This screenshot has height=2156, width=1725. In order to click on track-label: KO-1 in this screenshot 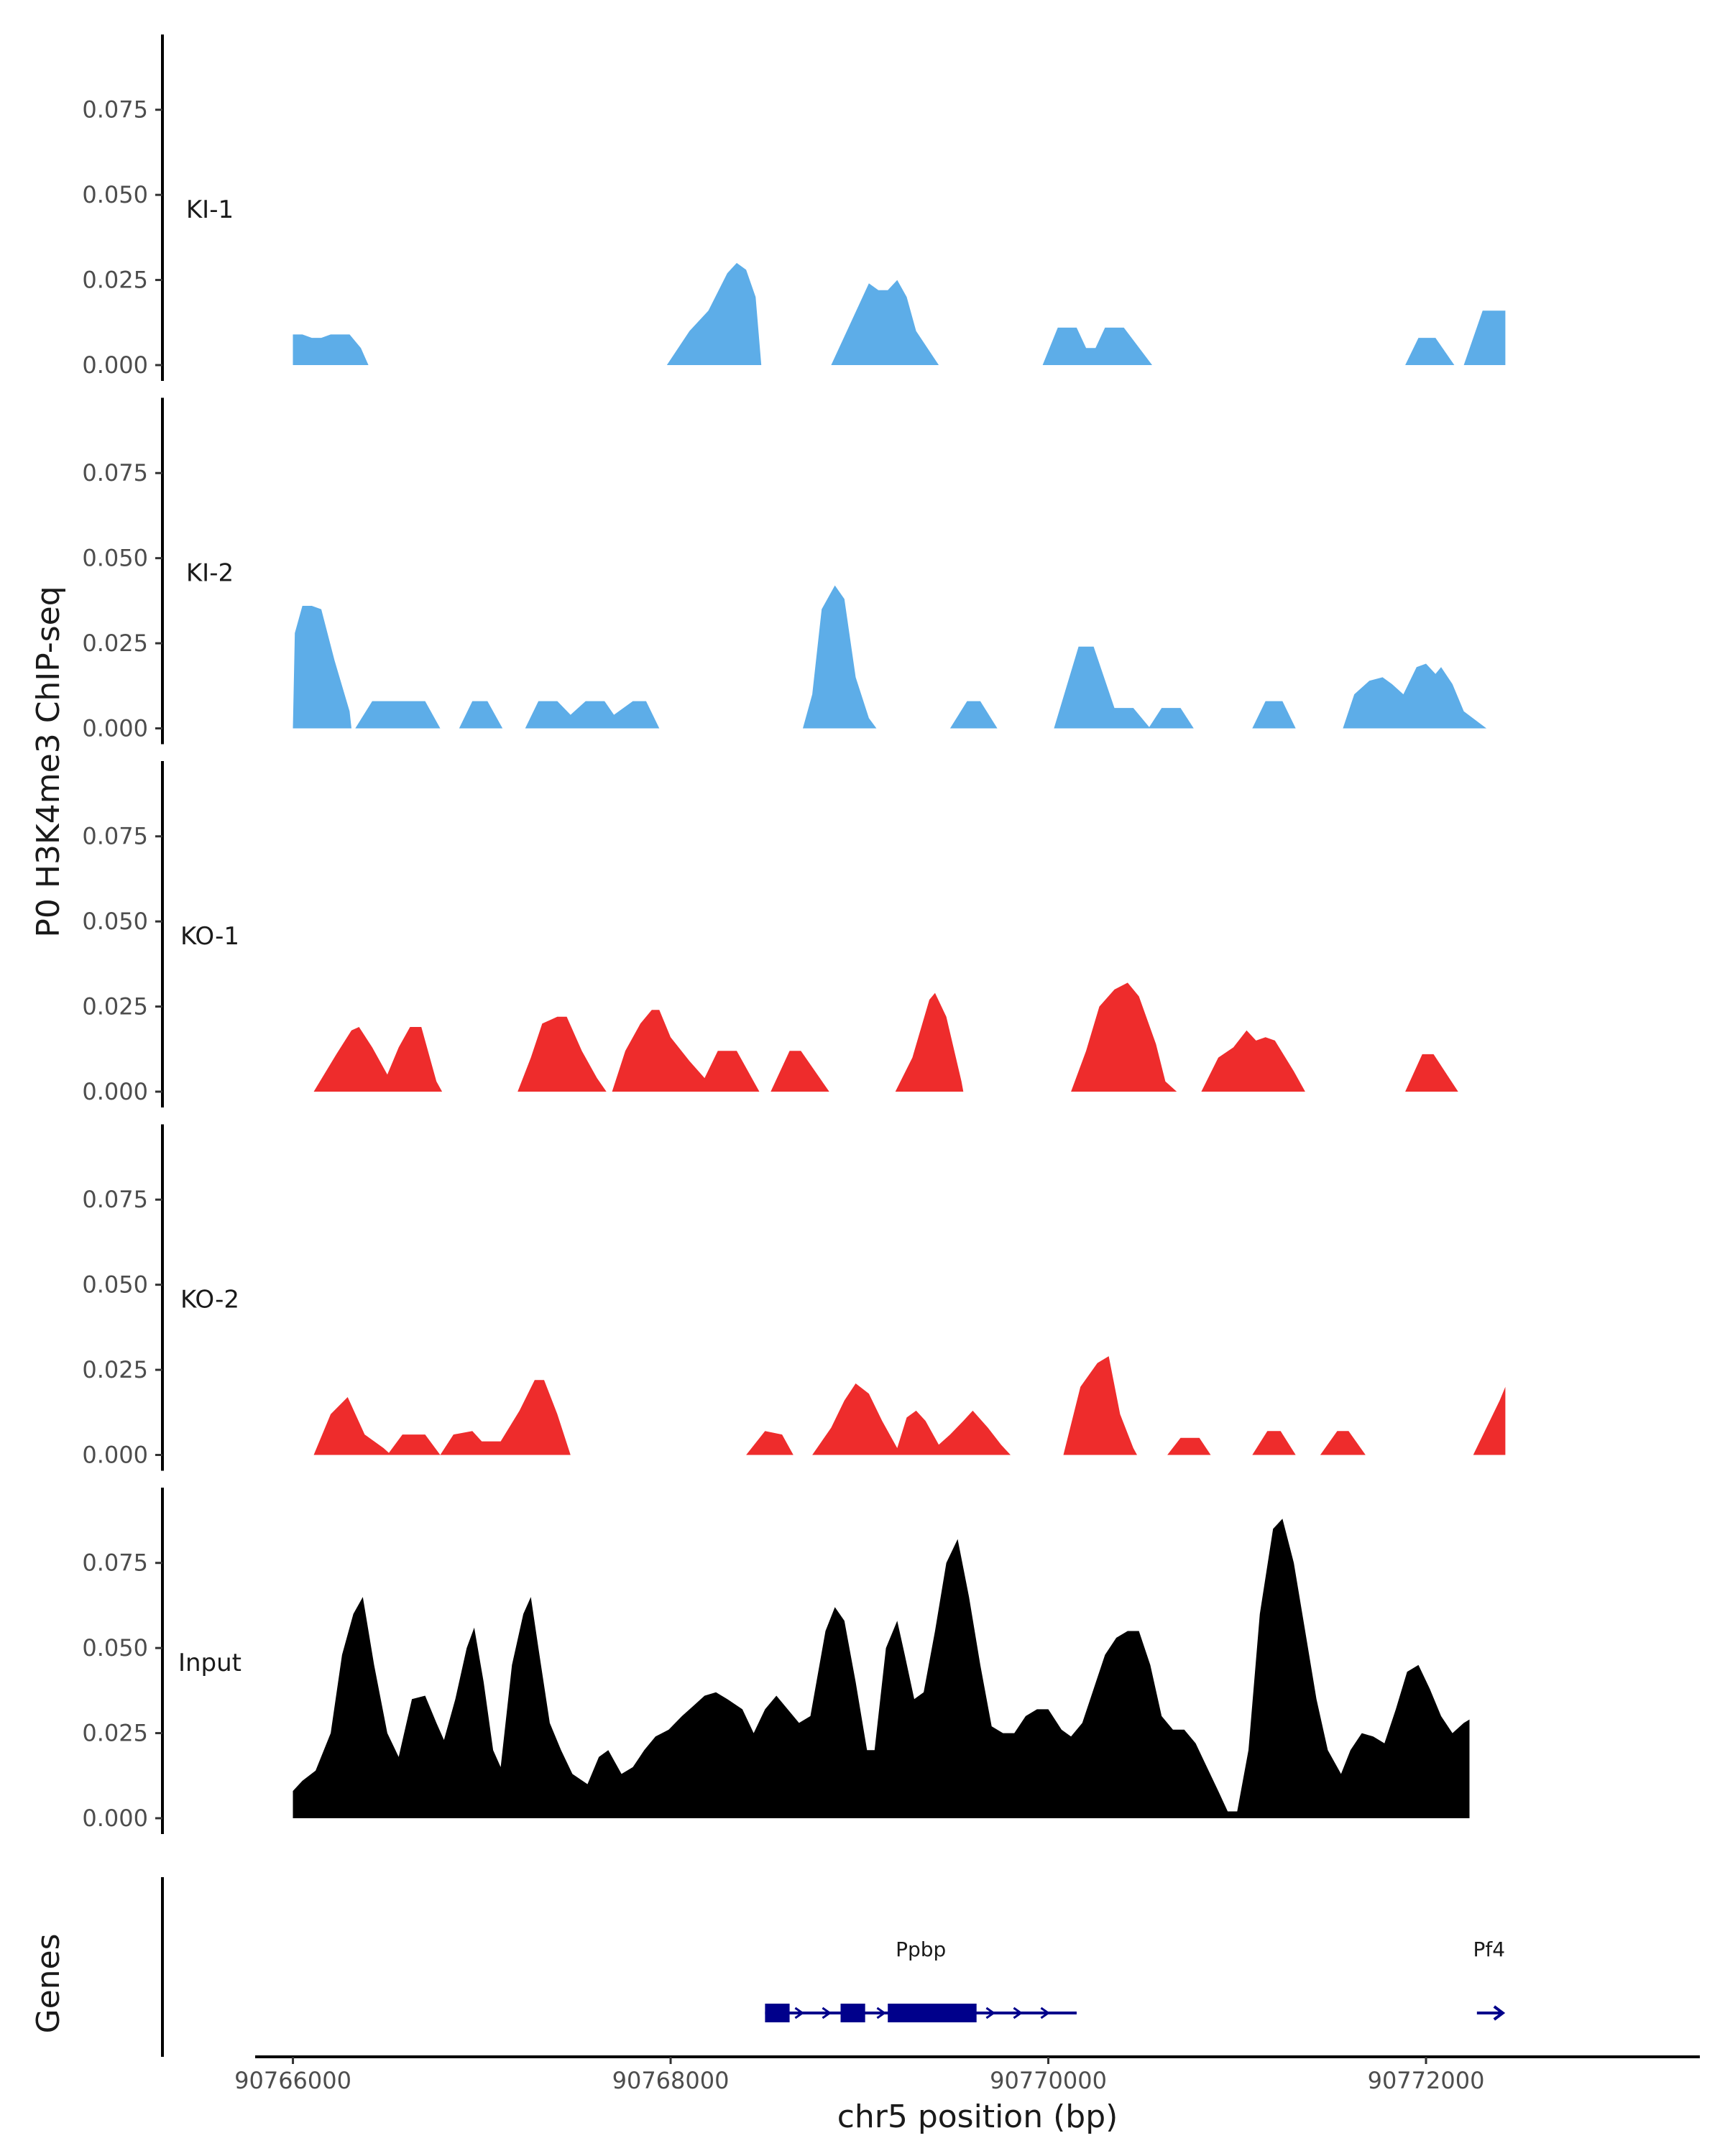, I will do `click(209, 937)`.